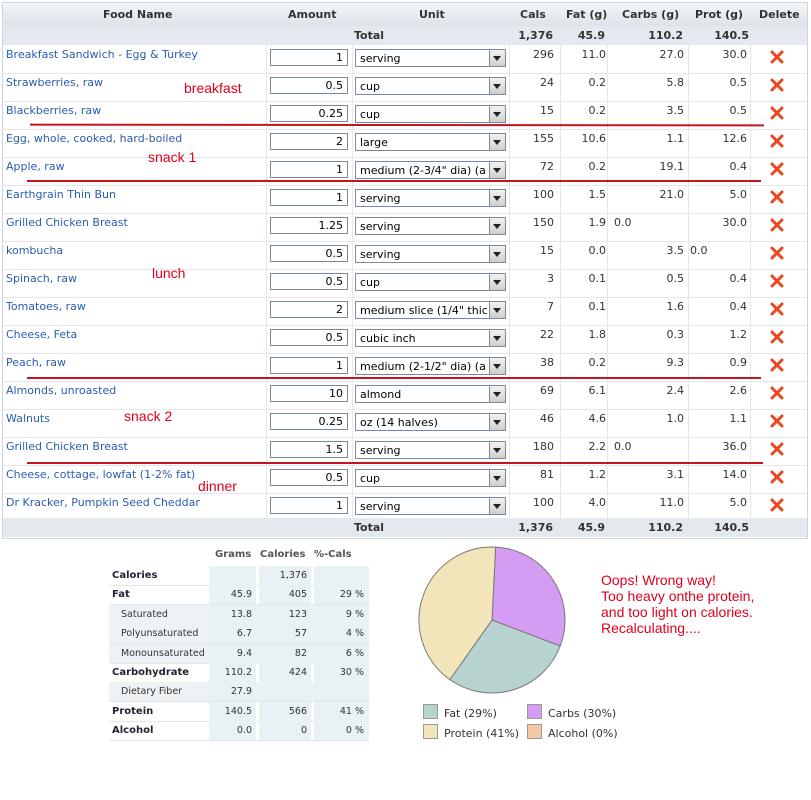 The height and width of the screenshot is (800, 811). I want to click on food-name-link: Egg, whole, cooked, hard-boiled, so click(94, 138).